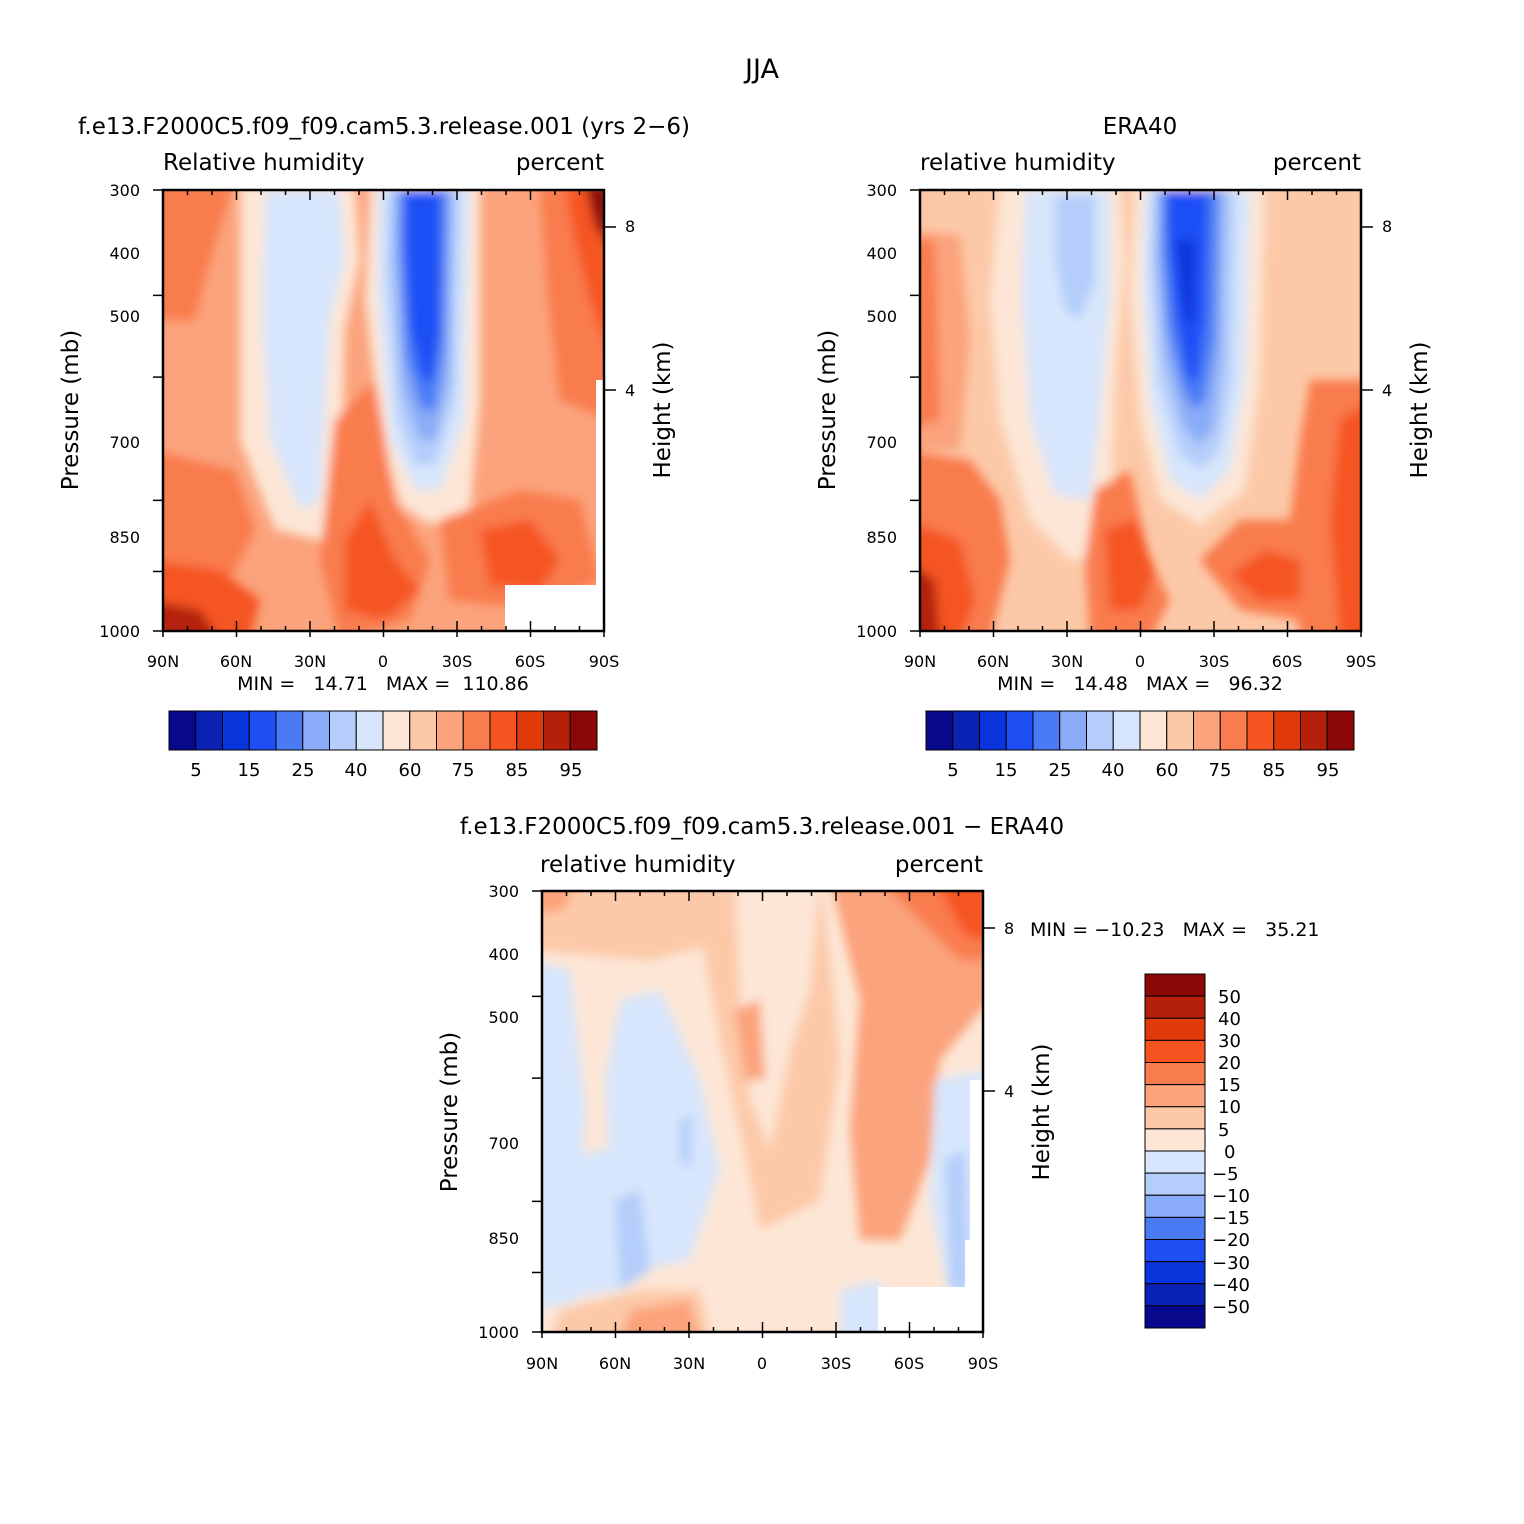 This screenshot has height=1524, width=1524. I want to click on colorbar-label: 60, so click(1167, 770).